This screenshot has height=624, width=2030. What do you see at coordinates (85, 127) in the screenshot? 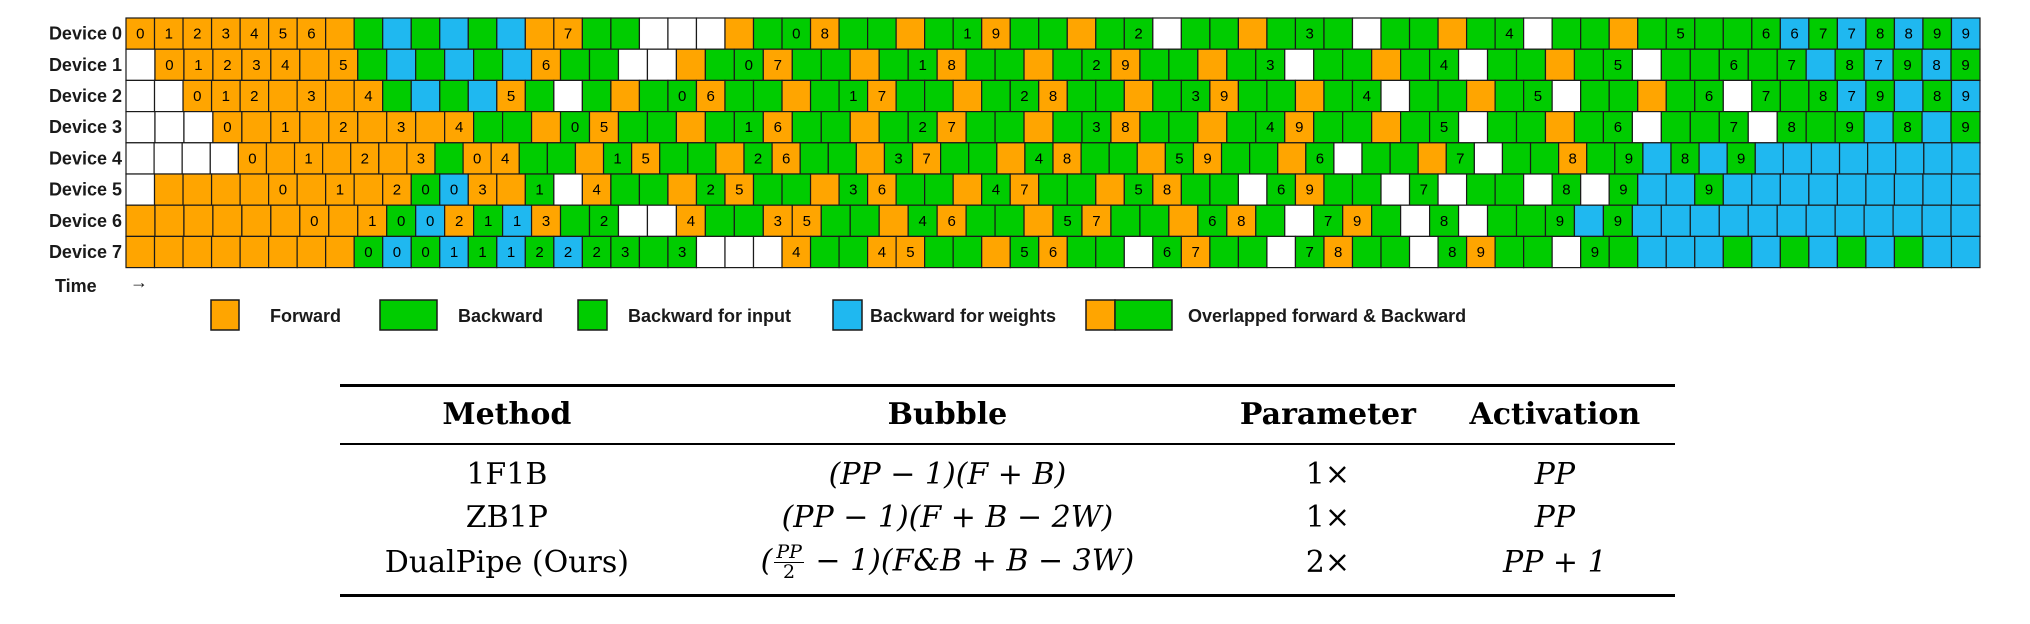
I see `device-label: Device 3` at bounding box center [85, 127].